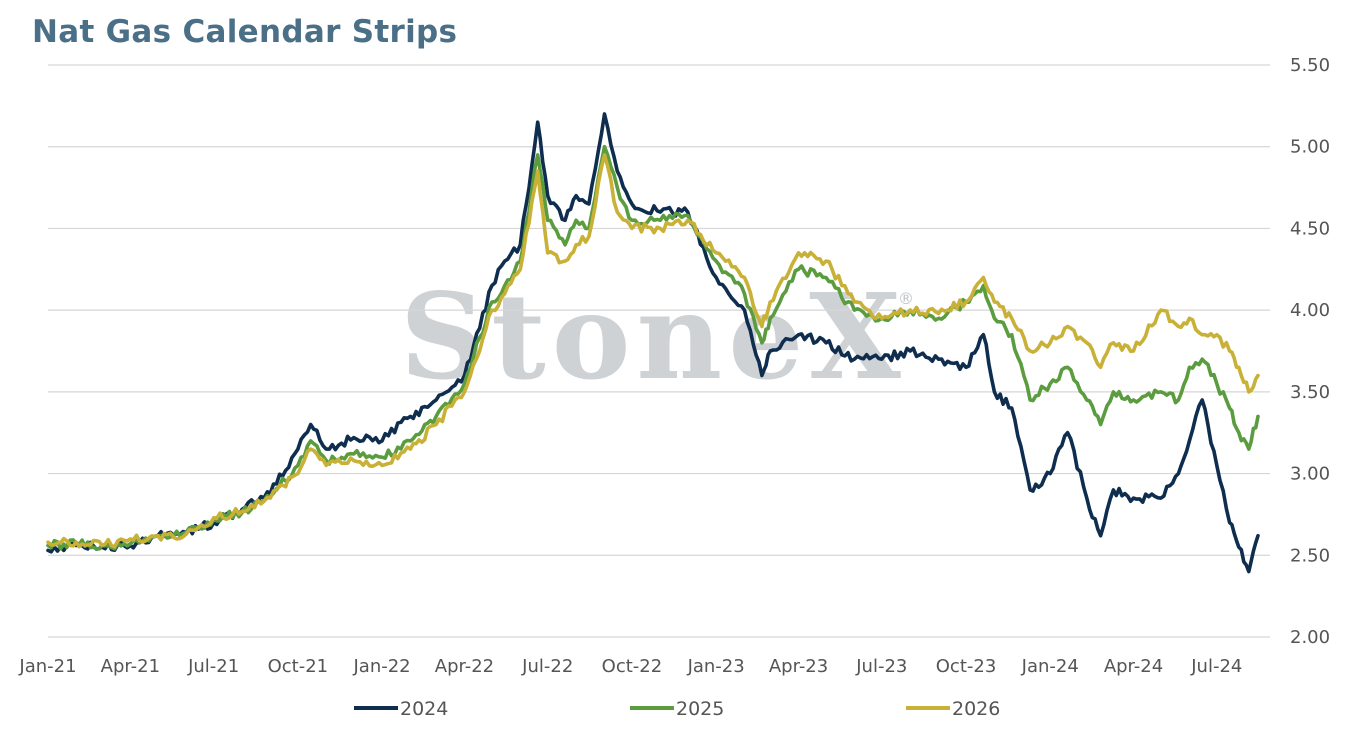  What do you see at coordinates (716, 666) in the screenshot?
I see `x-tick-label: Jan-23` at bounding box center [716, 666].